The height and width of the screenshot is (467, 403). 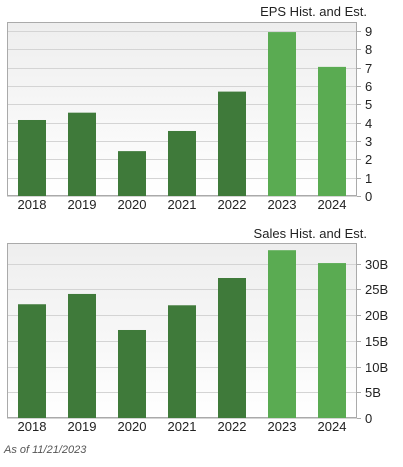 What do you see at coordinates (313, 11) in the screenshot?
I see `chart-title: EPS Hist. and Est.` at bounding box center [313, 11].